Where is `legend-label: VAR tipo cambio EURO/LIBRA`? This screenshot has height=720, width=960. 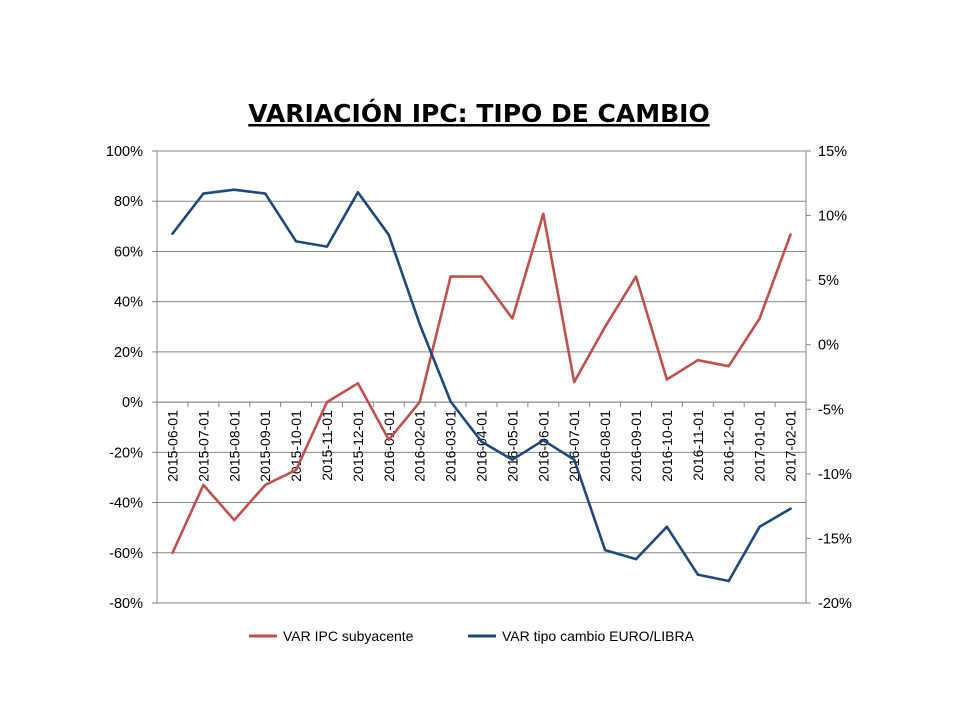
legend-label: VAR tipo cambio EURO/LIBRA is located at coordinates (598, 636).